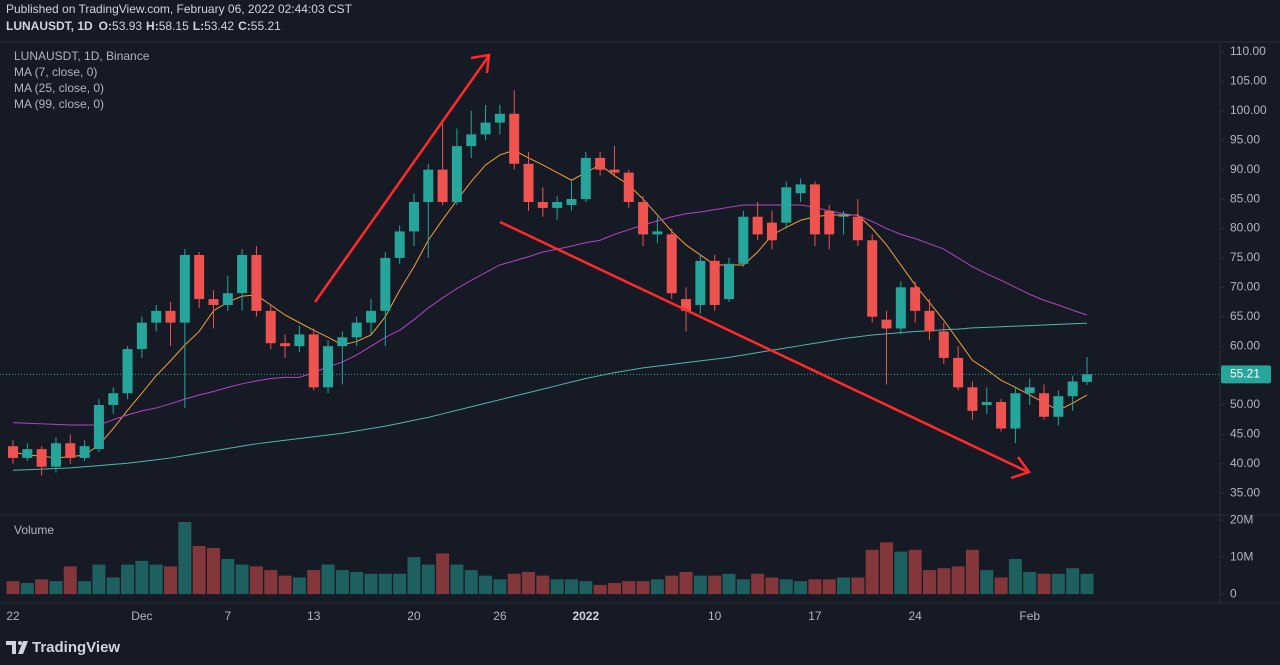 This screenshot has height=665, width=1280. I want to click on tv-logo, so click(17, 647).